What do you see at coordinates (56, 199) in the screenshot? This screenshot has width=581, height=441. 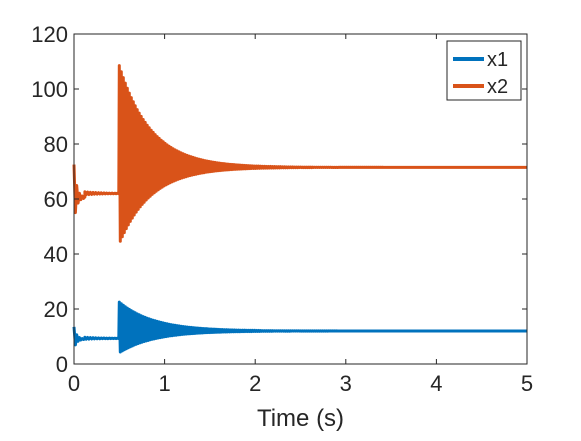 I see `y-tick-label: 60` at bounding box center [56, 199].